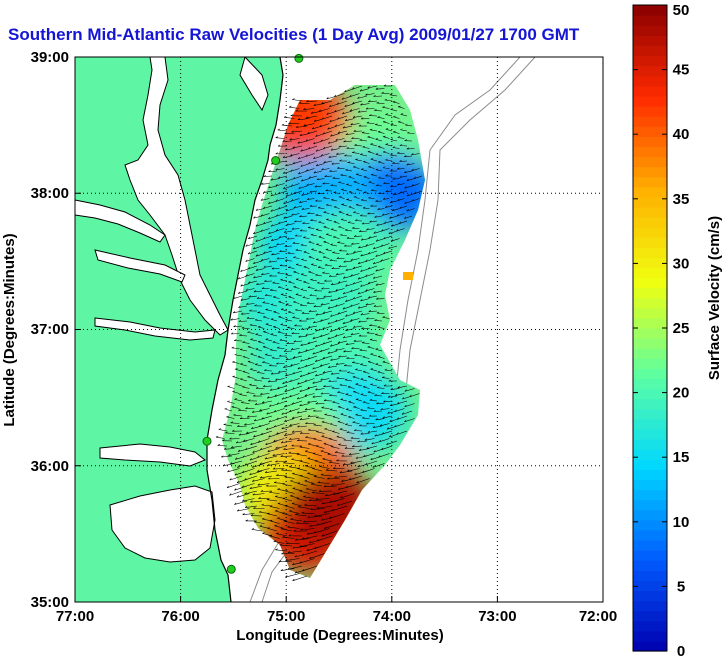 The height and width of the screenshot is (659, 724). I want to click on colorbar-tick-label: 40, so click(681, 134).